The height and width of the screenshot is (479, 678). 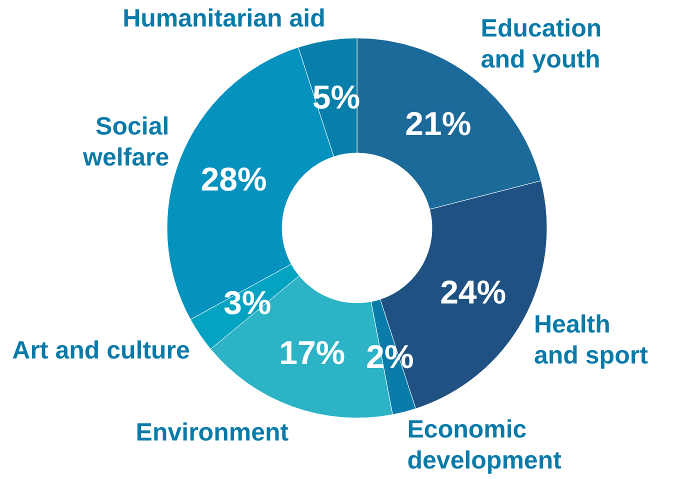 I want to click on slice-label: Education and youth, so click(x=541, y=44).